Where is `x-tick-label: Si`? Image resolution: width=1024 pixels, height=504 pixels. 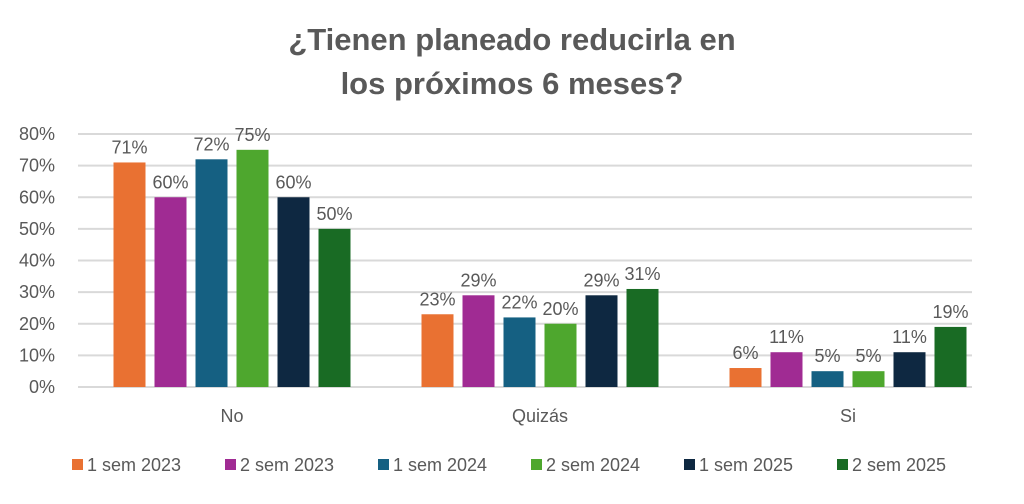 x-tick-label: Si is located at coordinates (848, 416).